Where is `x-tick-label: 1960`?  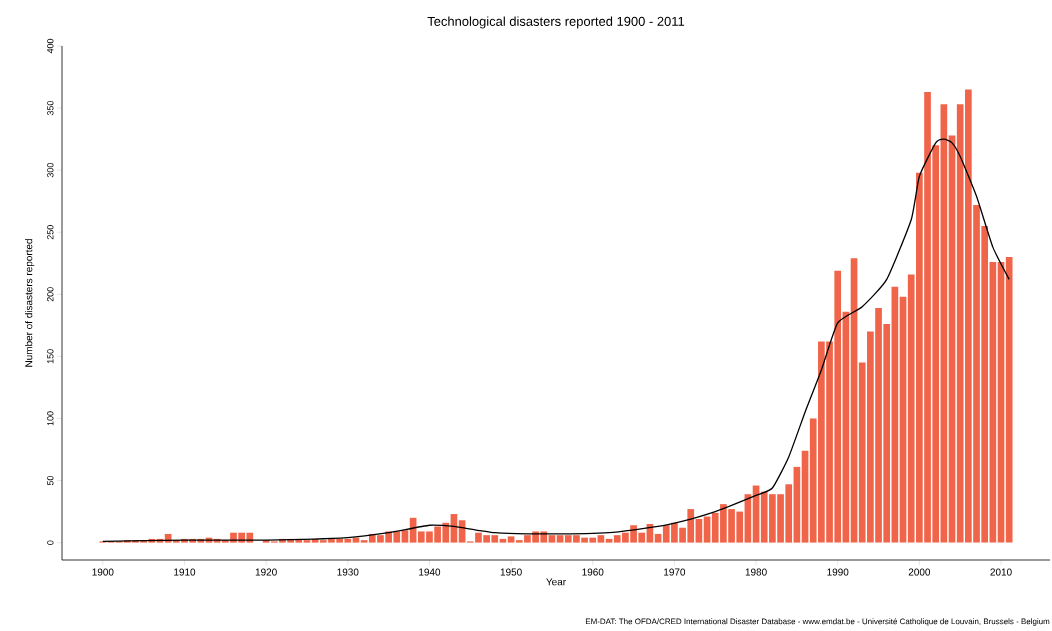 x-tick-label: 1960 is located at coordinates (593, 572).